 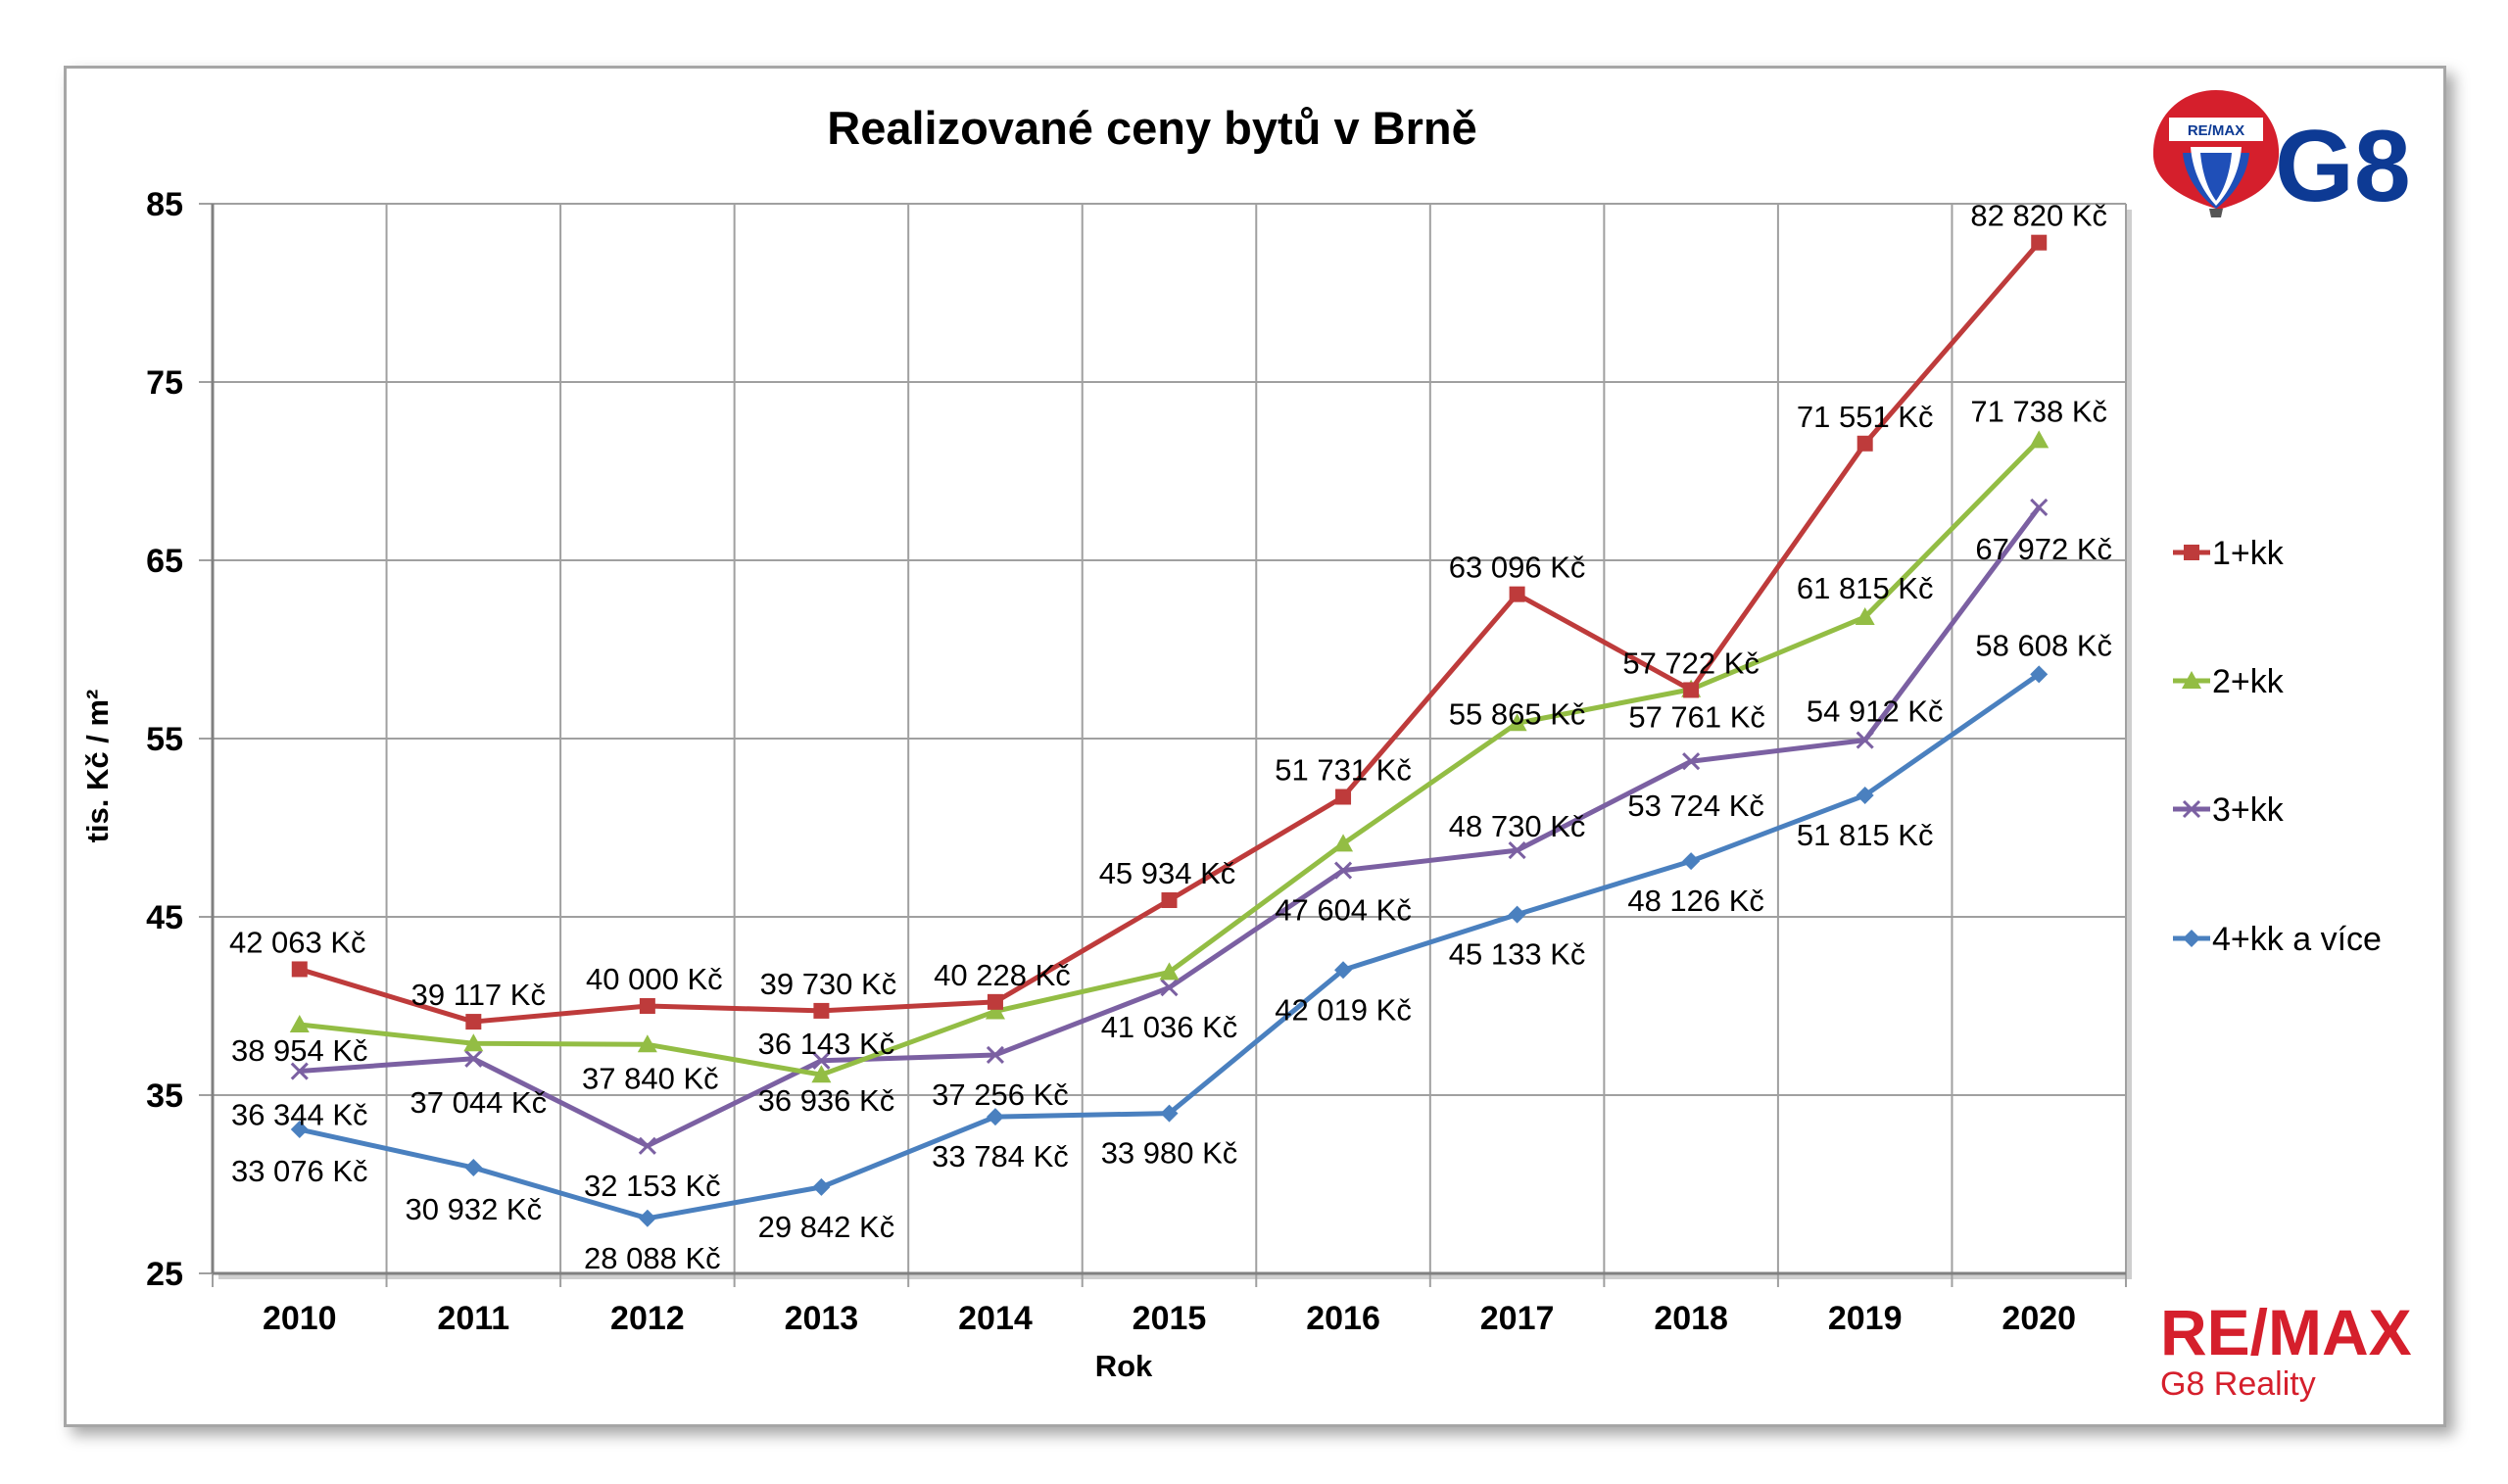 I want to click on data-label: 57 761 Kč, so click(x=1696, y=717).